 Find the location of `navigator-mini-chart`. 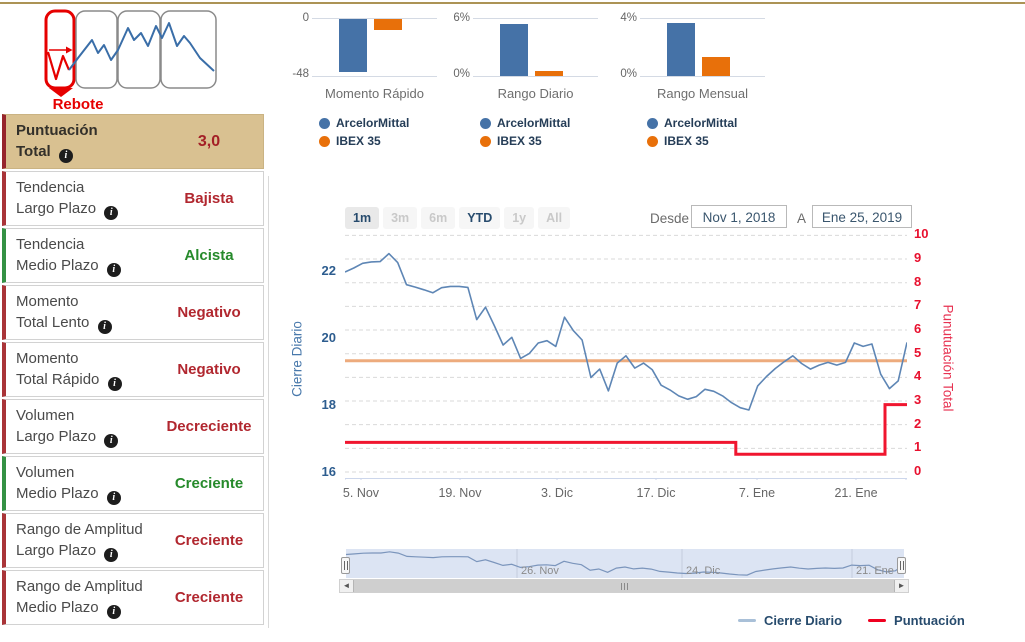

navigator-mini-chart is located at coordinates (625, 563).